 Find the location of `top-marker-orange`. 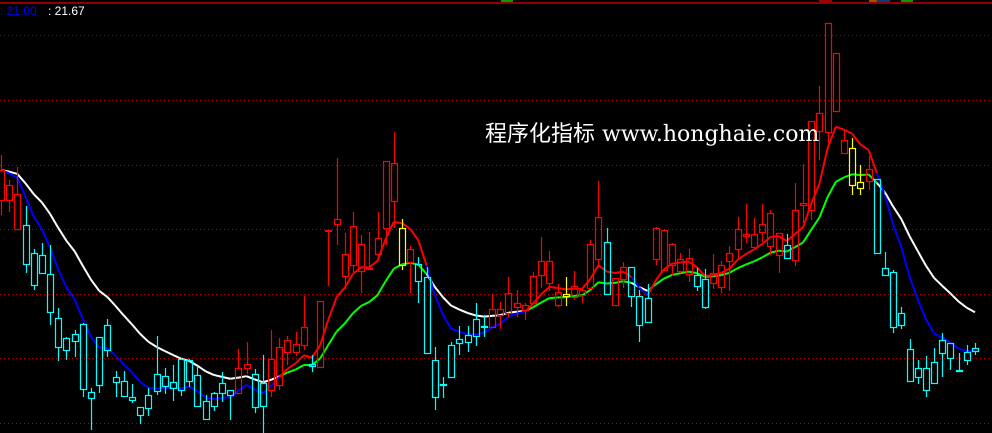

top-marker-orange is located at coordinates (873, 1).